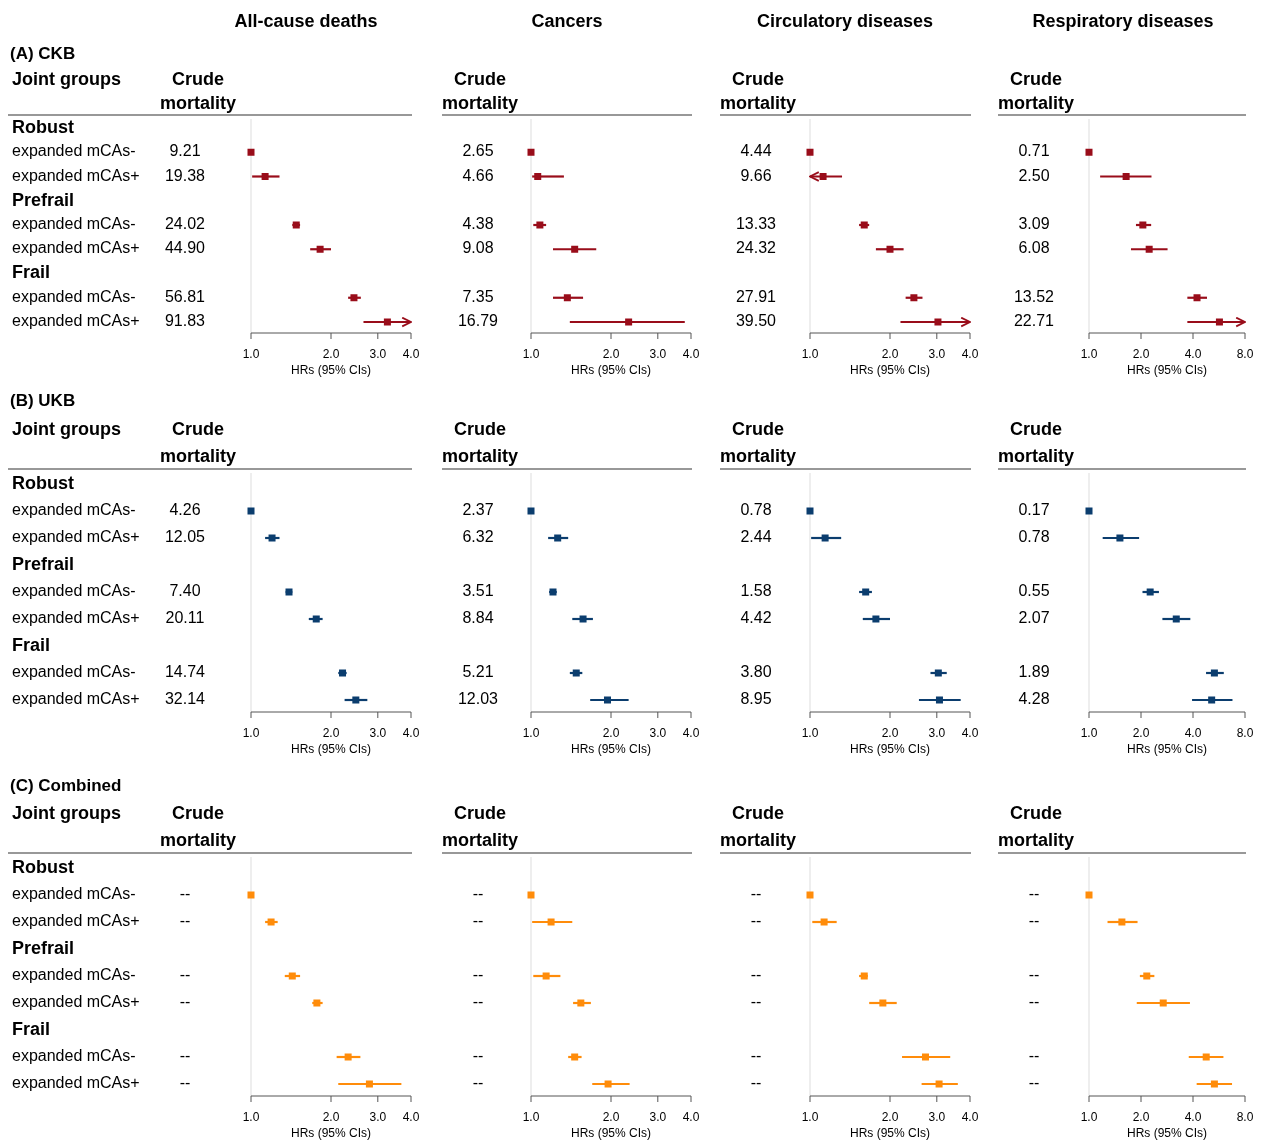 The height and width of the screenshot is (1144, 1262). Describe the element at coordinates (185, 537) in the screenshot. I see `y-tick-label: 12.05` at that location.